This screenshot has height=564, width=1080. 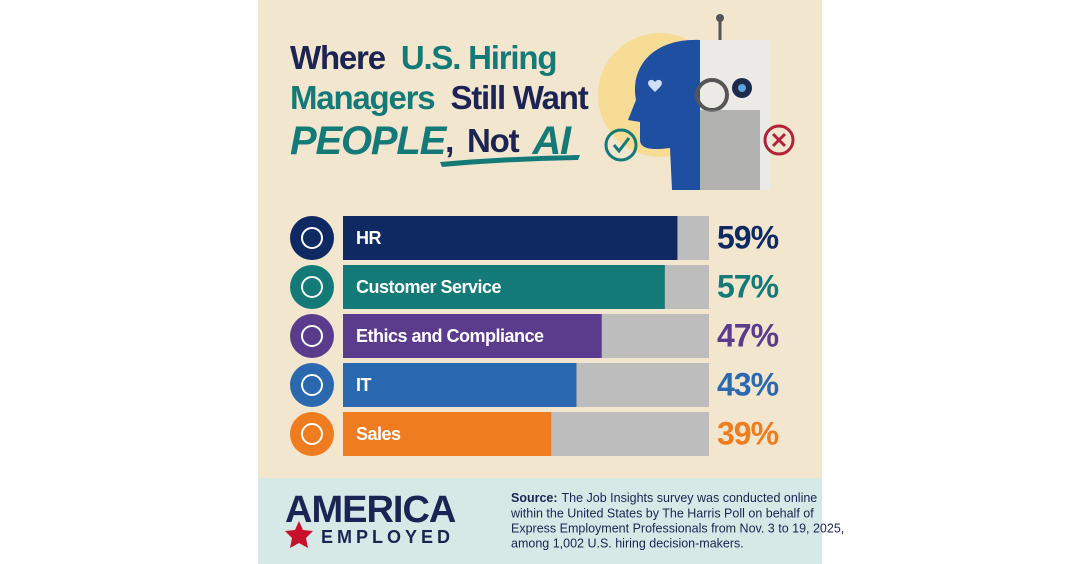 I want to click on illustration, so click(x=696, y=102).